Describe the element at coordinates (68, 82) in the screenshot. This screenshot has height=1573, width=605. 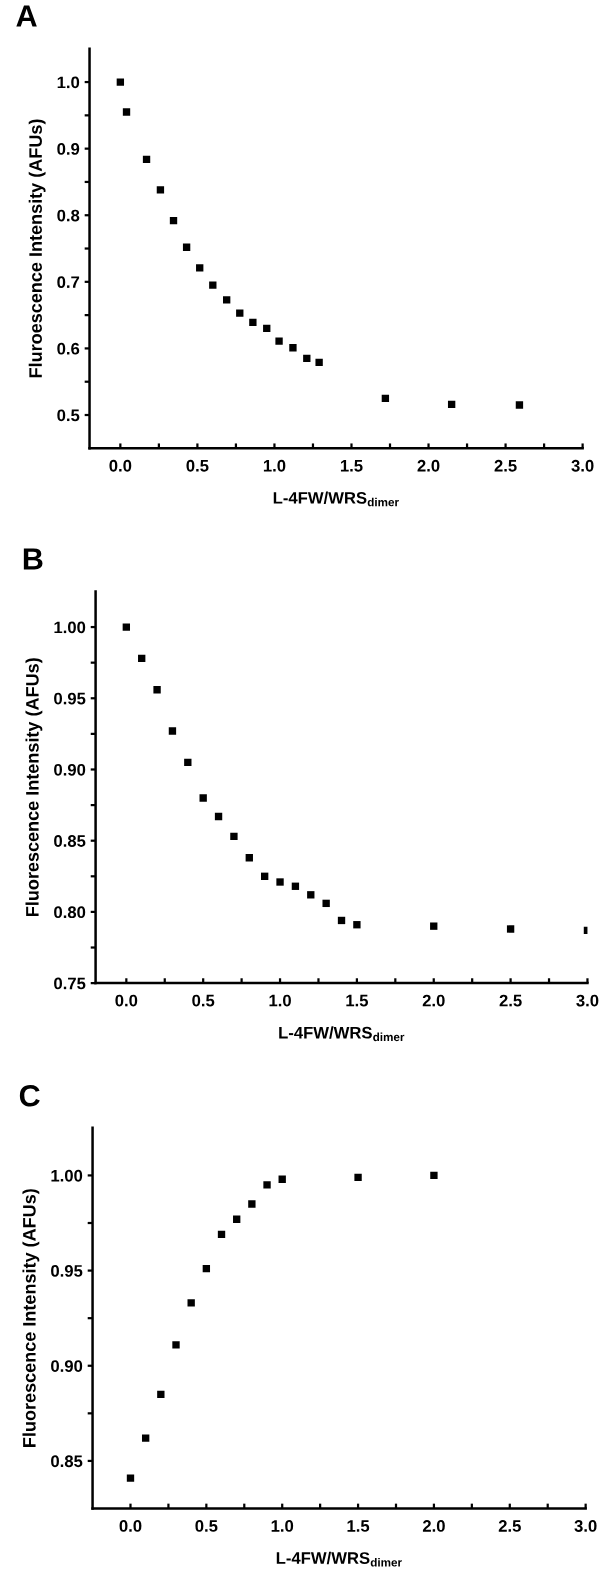
I see `y-tick-label: 1.0` at that location.